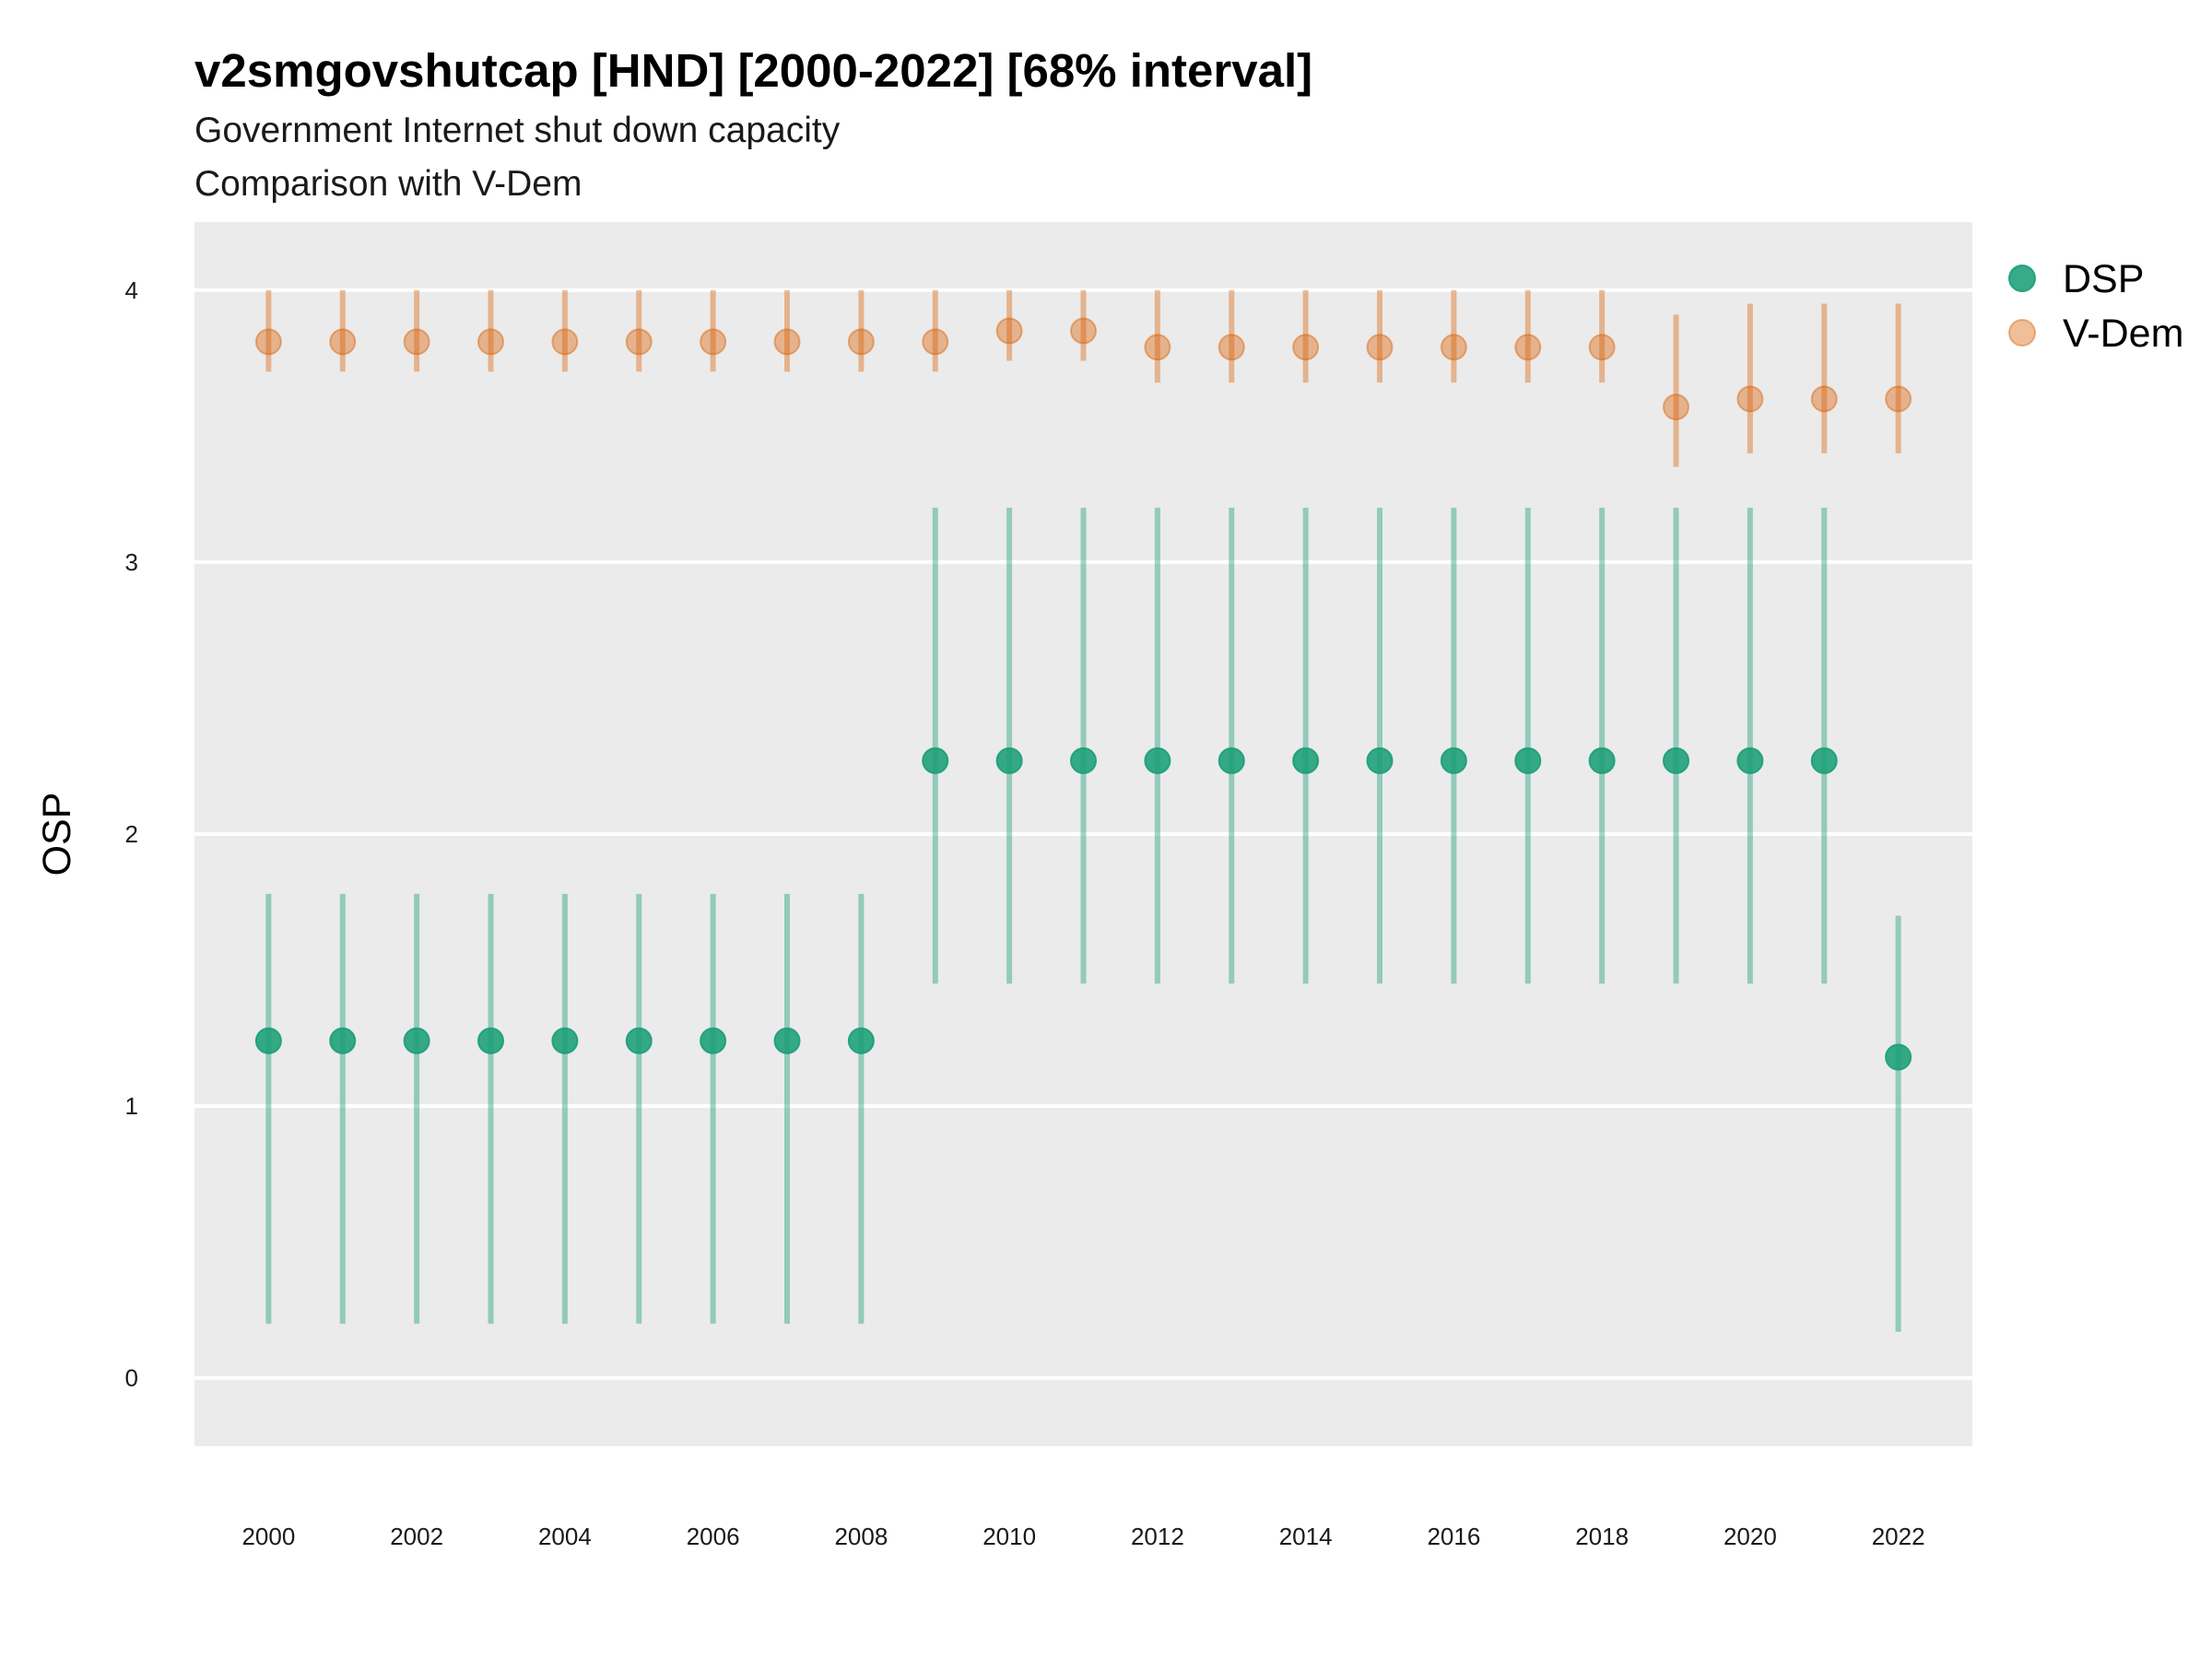  What do you see at coordinates (131, 562) in the screenshot?
I see `y-tick-label: 3` at bounding box center [131, 562].